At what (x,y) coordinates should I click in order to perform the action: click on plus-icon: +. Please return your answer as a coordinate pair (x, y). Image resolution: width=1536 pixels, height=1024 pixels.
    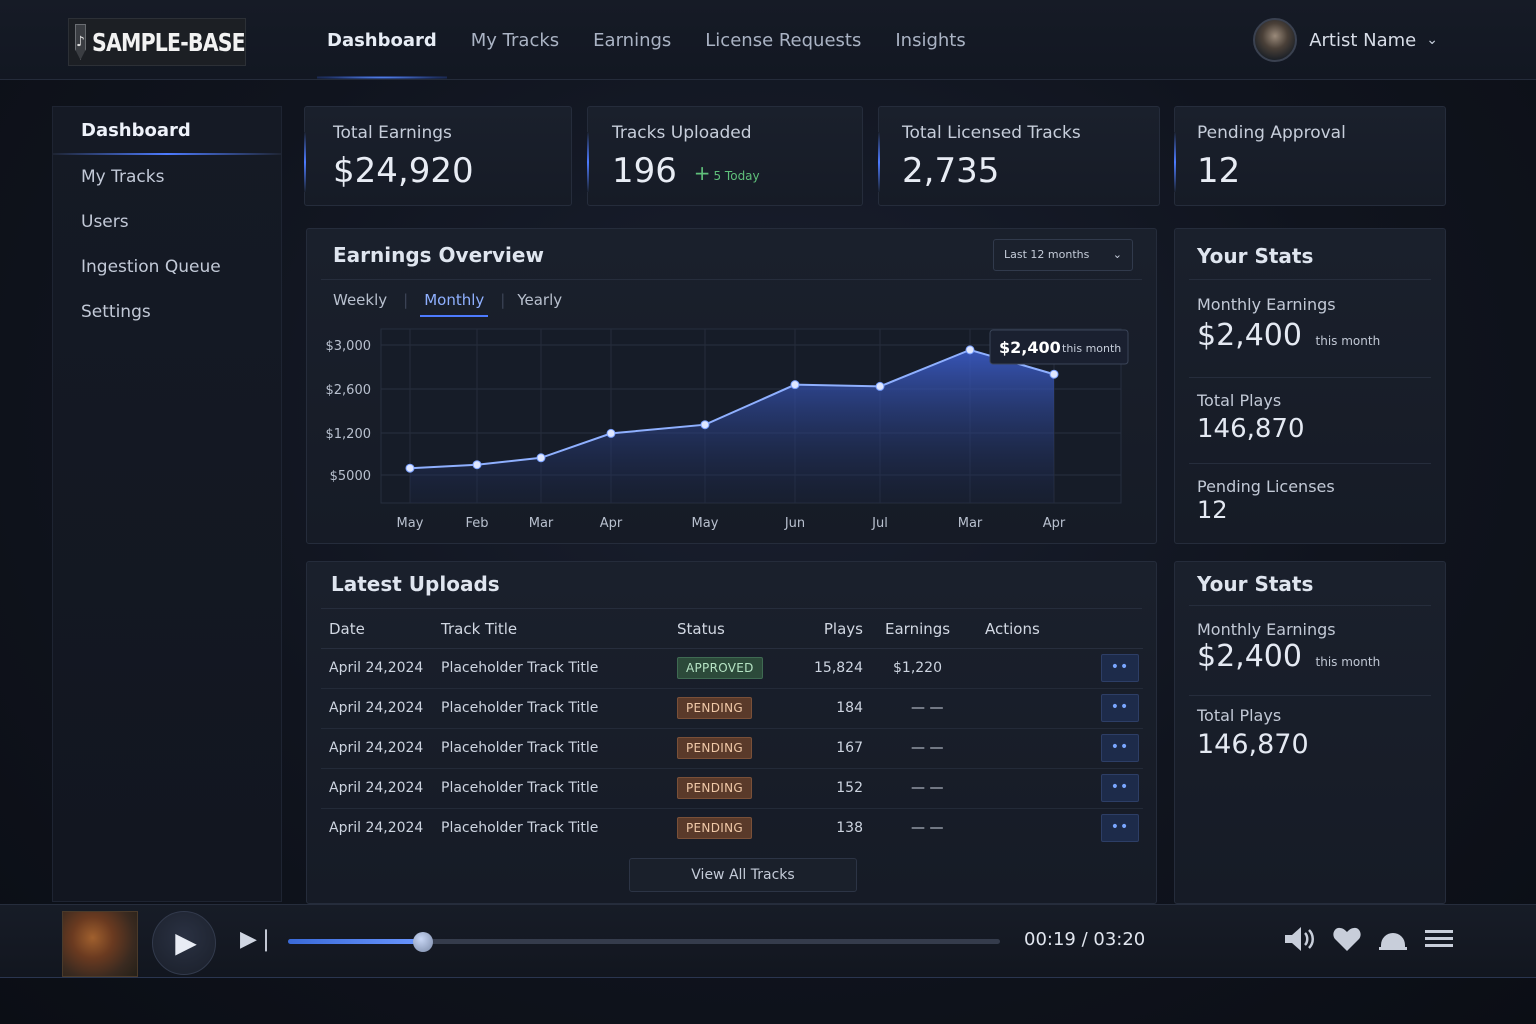
    Looking at the image, I should click on (702, 172).